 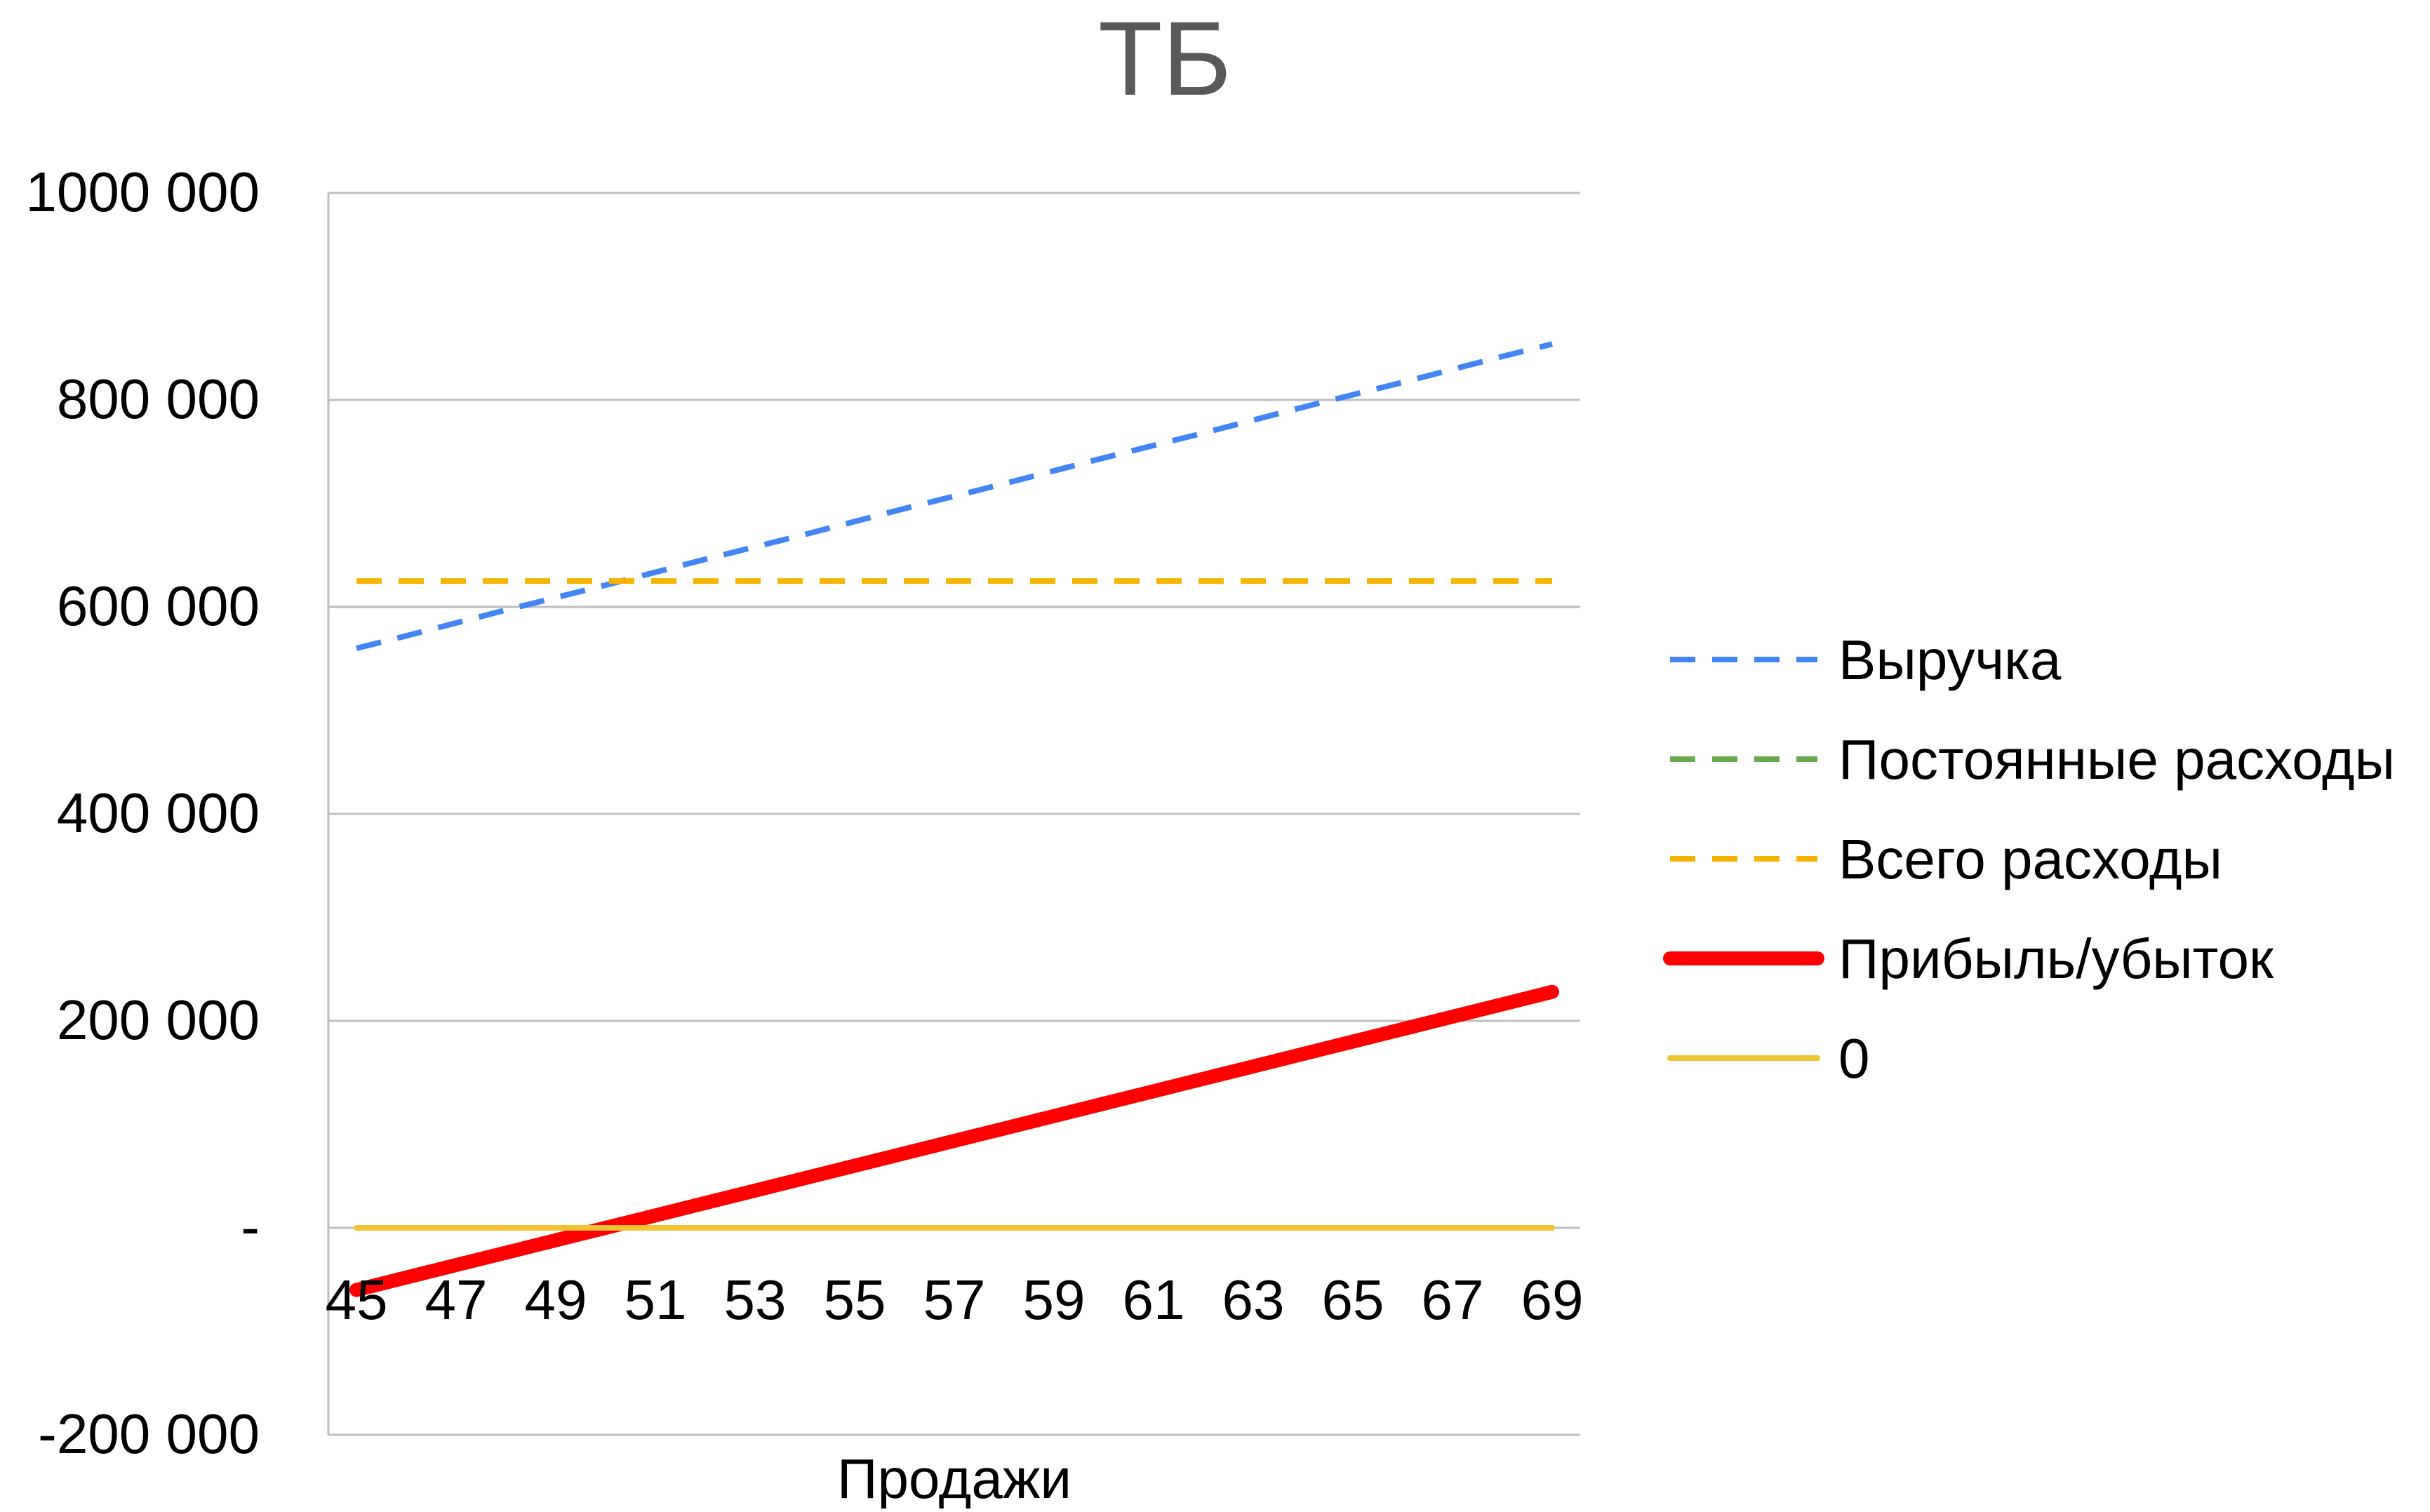 What do you see at coordinates (357, 1300) in the screenshot?
I see `x-tick-label: 45` at bounding box center [357, 1300].